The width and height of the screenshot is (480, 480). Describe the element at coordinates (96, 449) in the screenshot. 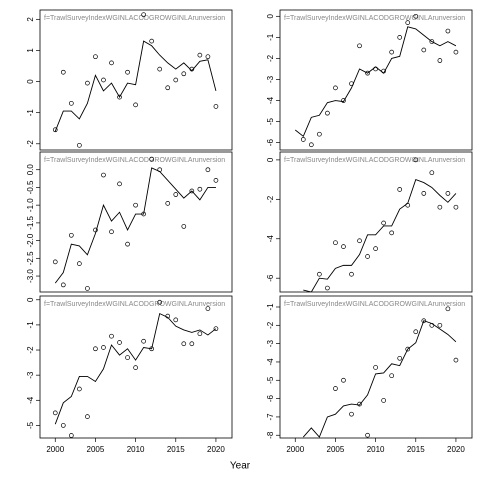

I see `x-tick-label: 2005` at that location.